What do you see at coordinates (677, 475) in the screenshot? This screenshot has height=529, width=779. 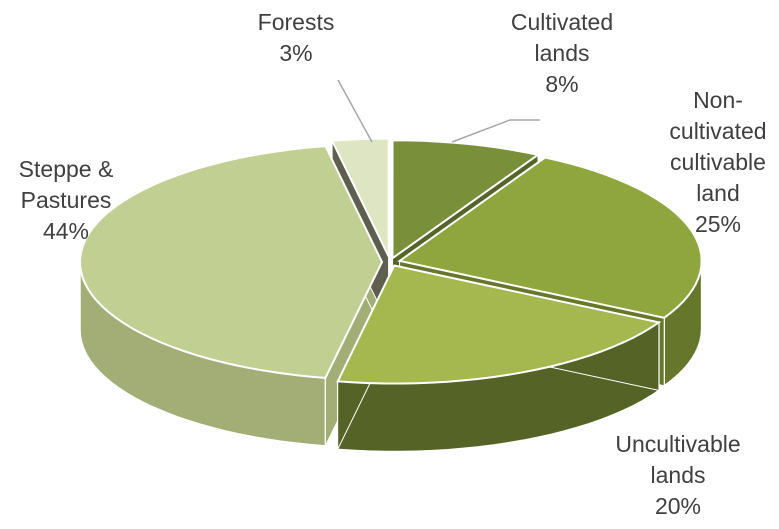 I see `slice-label: Uncultivable lands 20%` at bounding box center [677, 475].